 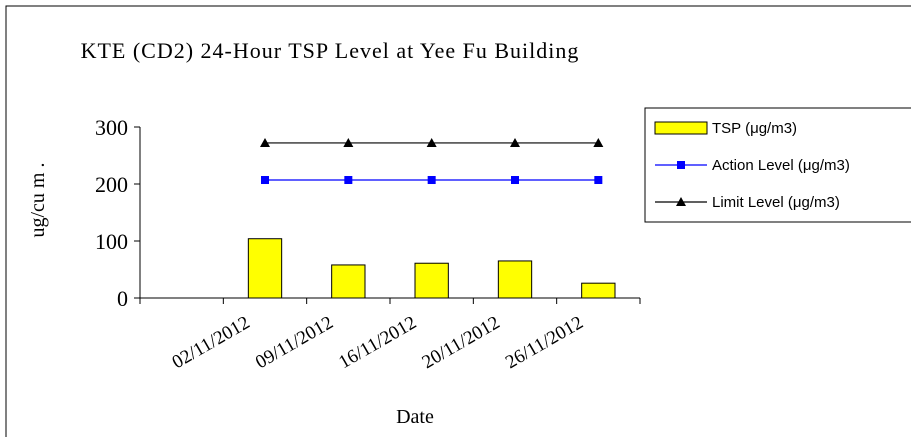 I want to click on legend-label: Action Level (μg/m3), so click(x=781, y=165).